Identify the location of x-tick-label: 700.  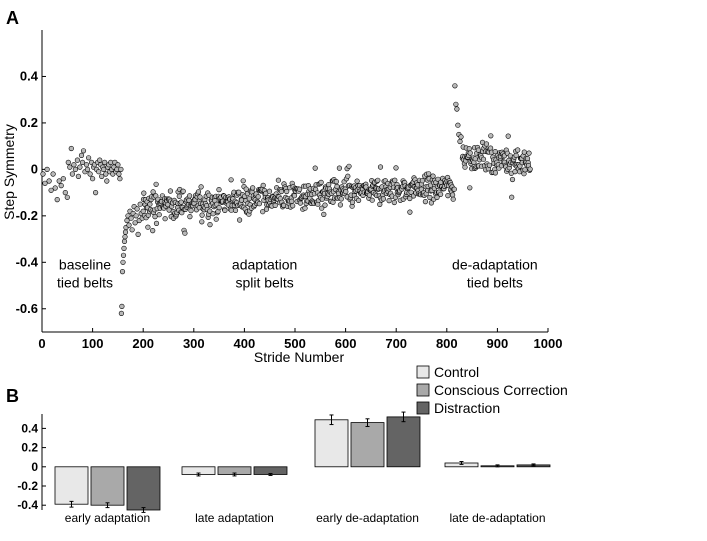
(396, 343).